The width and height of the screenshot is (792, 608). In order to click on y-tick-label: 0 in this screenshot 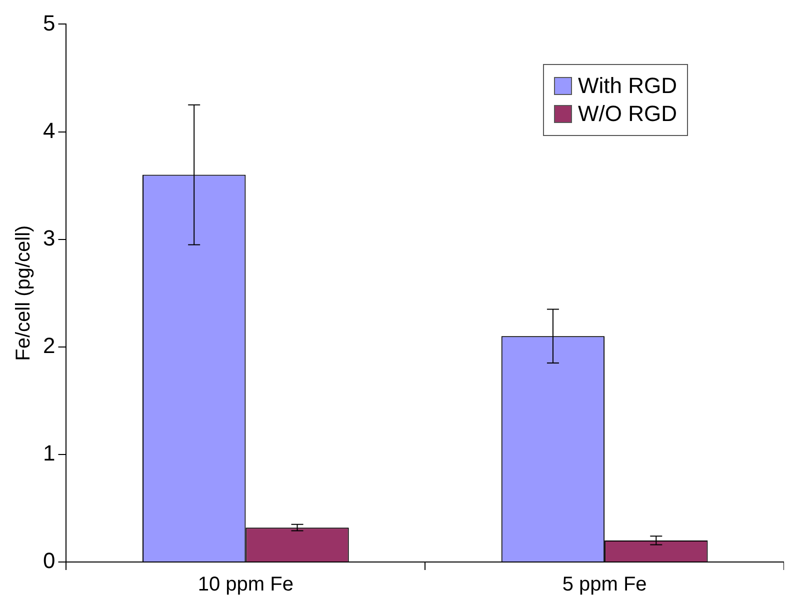, I will do `click(49, 561)`.